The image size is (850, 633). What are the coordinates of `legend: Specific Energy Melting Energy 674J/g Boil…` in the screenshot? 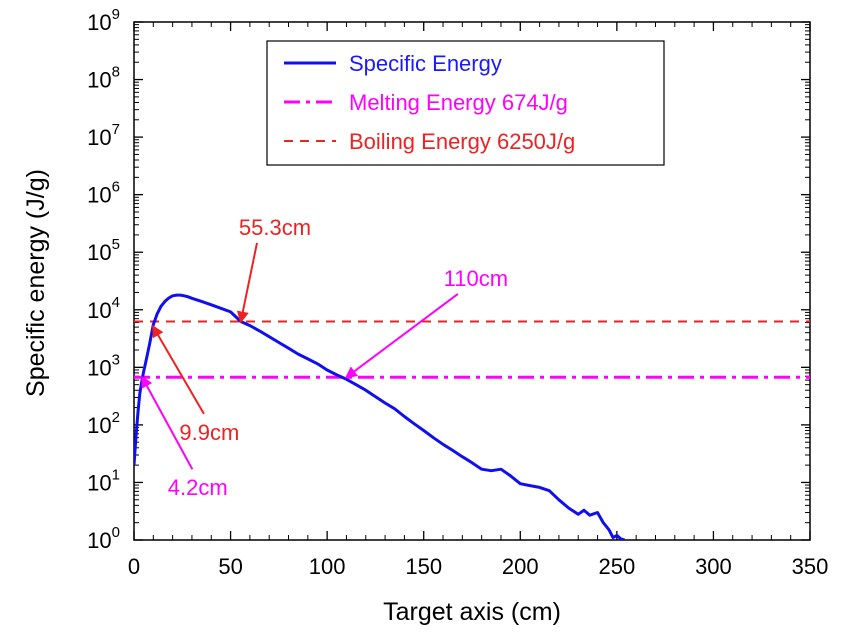 It's located at (465, 103).